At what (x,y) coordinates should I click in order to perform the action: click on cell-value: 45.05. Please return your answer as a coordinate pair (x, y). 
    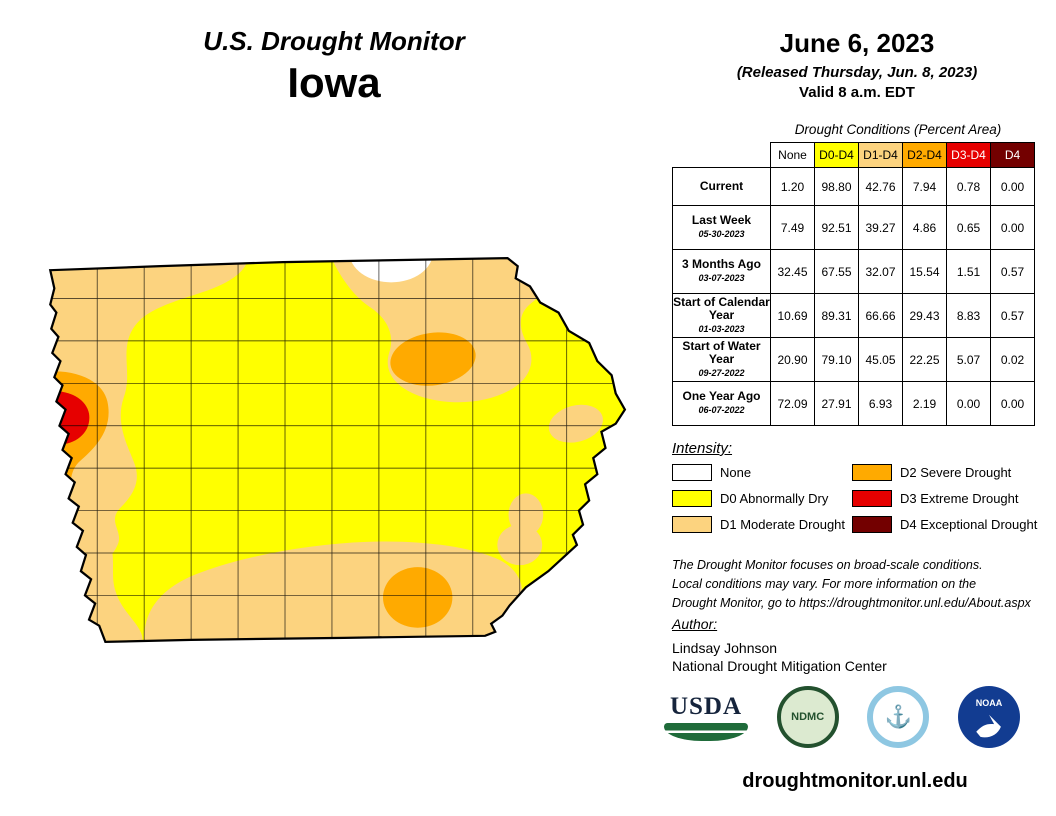
    Looking at the image, I should click on (880, 359).